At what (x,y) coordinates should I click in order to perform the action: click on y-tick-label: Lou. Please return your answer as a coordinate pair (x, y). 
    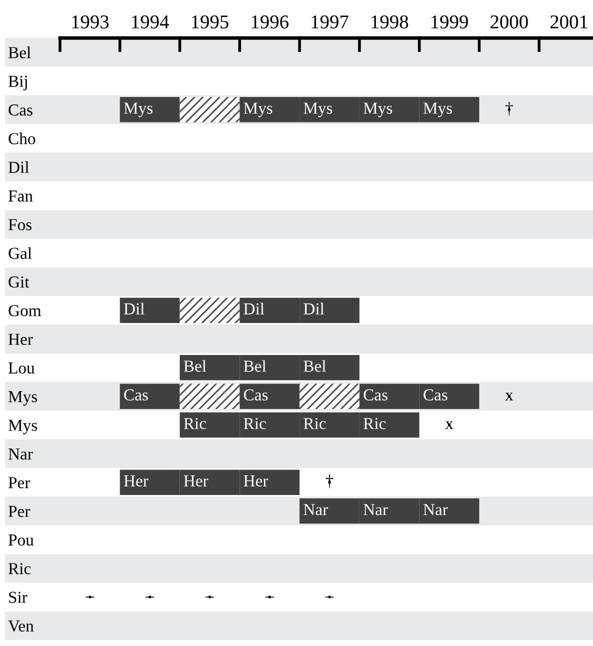
    Looking at the image, I should click on (21, 368).